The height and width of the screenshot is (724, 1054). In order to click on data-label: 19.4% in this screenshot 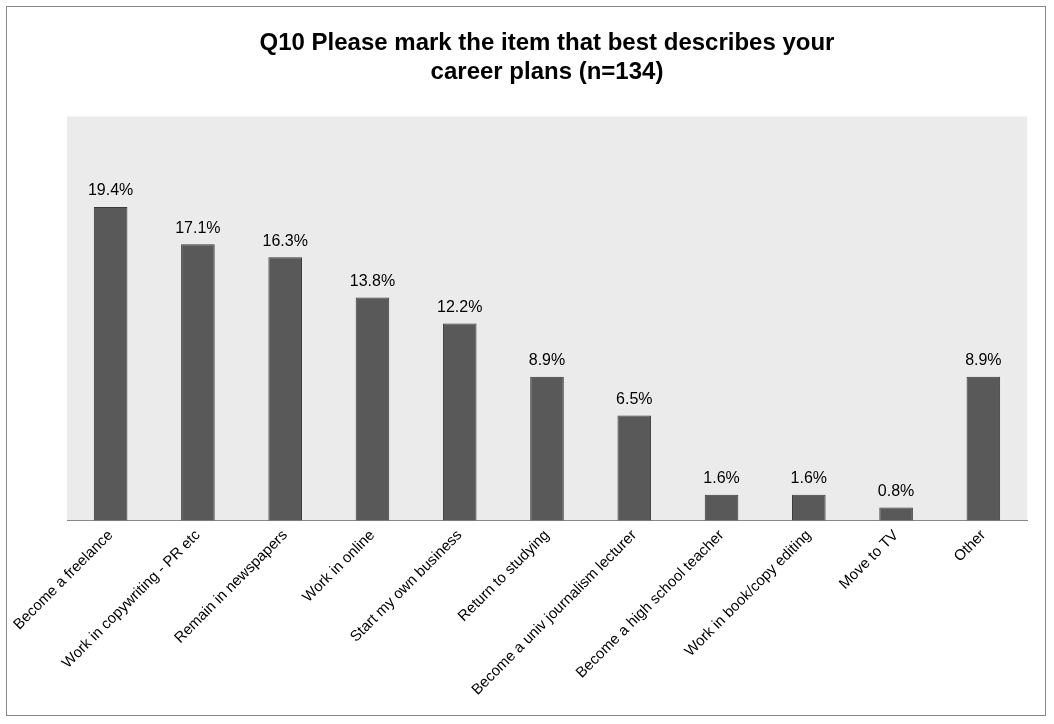, I will do `click(110, 190)`.